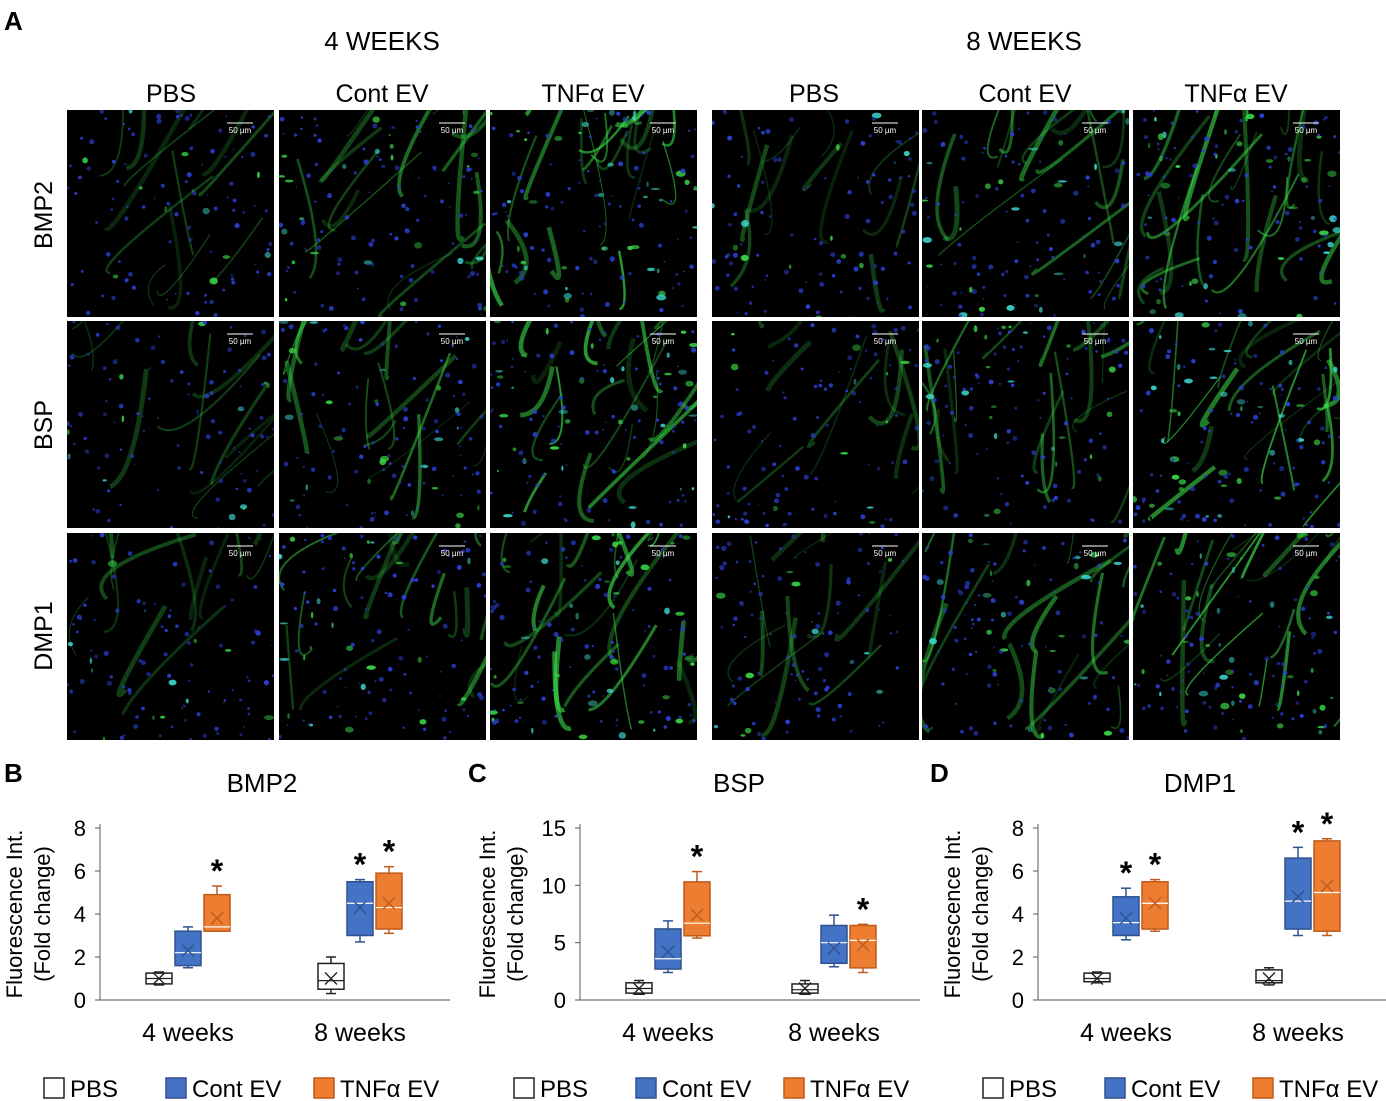 Image resolution: width=1386 pixels, height=1101 pixels. What do you see at coordinates (360, 895) in the screenshot?
I see `box-1-1: *` at bounding box center [360, 895].